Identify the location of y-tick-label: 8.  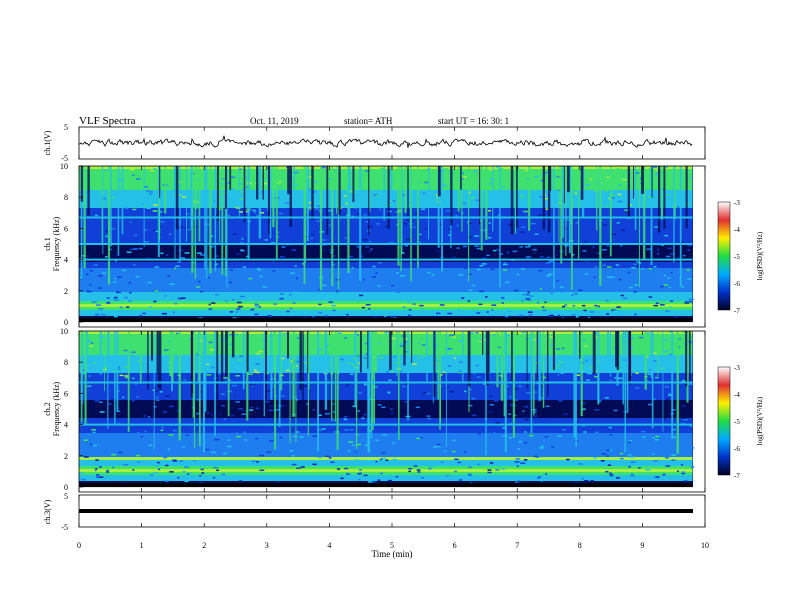
(66, 197).